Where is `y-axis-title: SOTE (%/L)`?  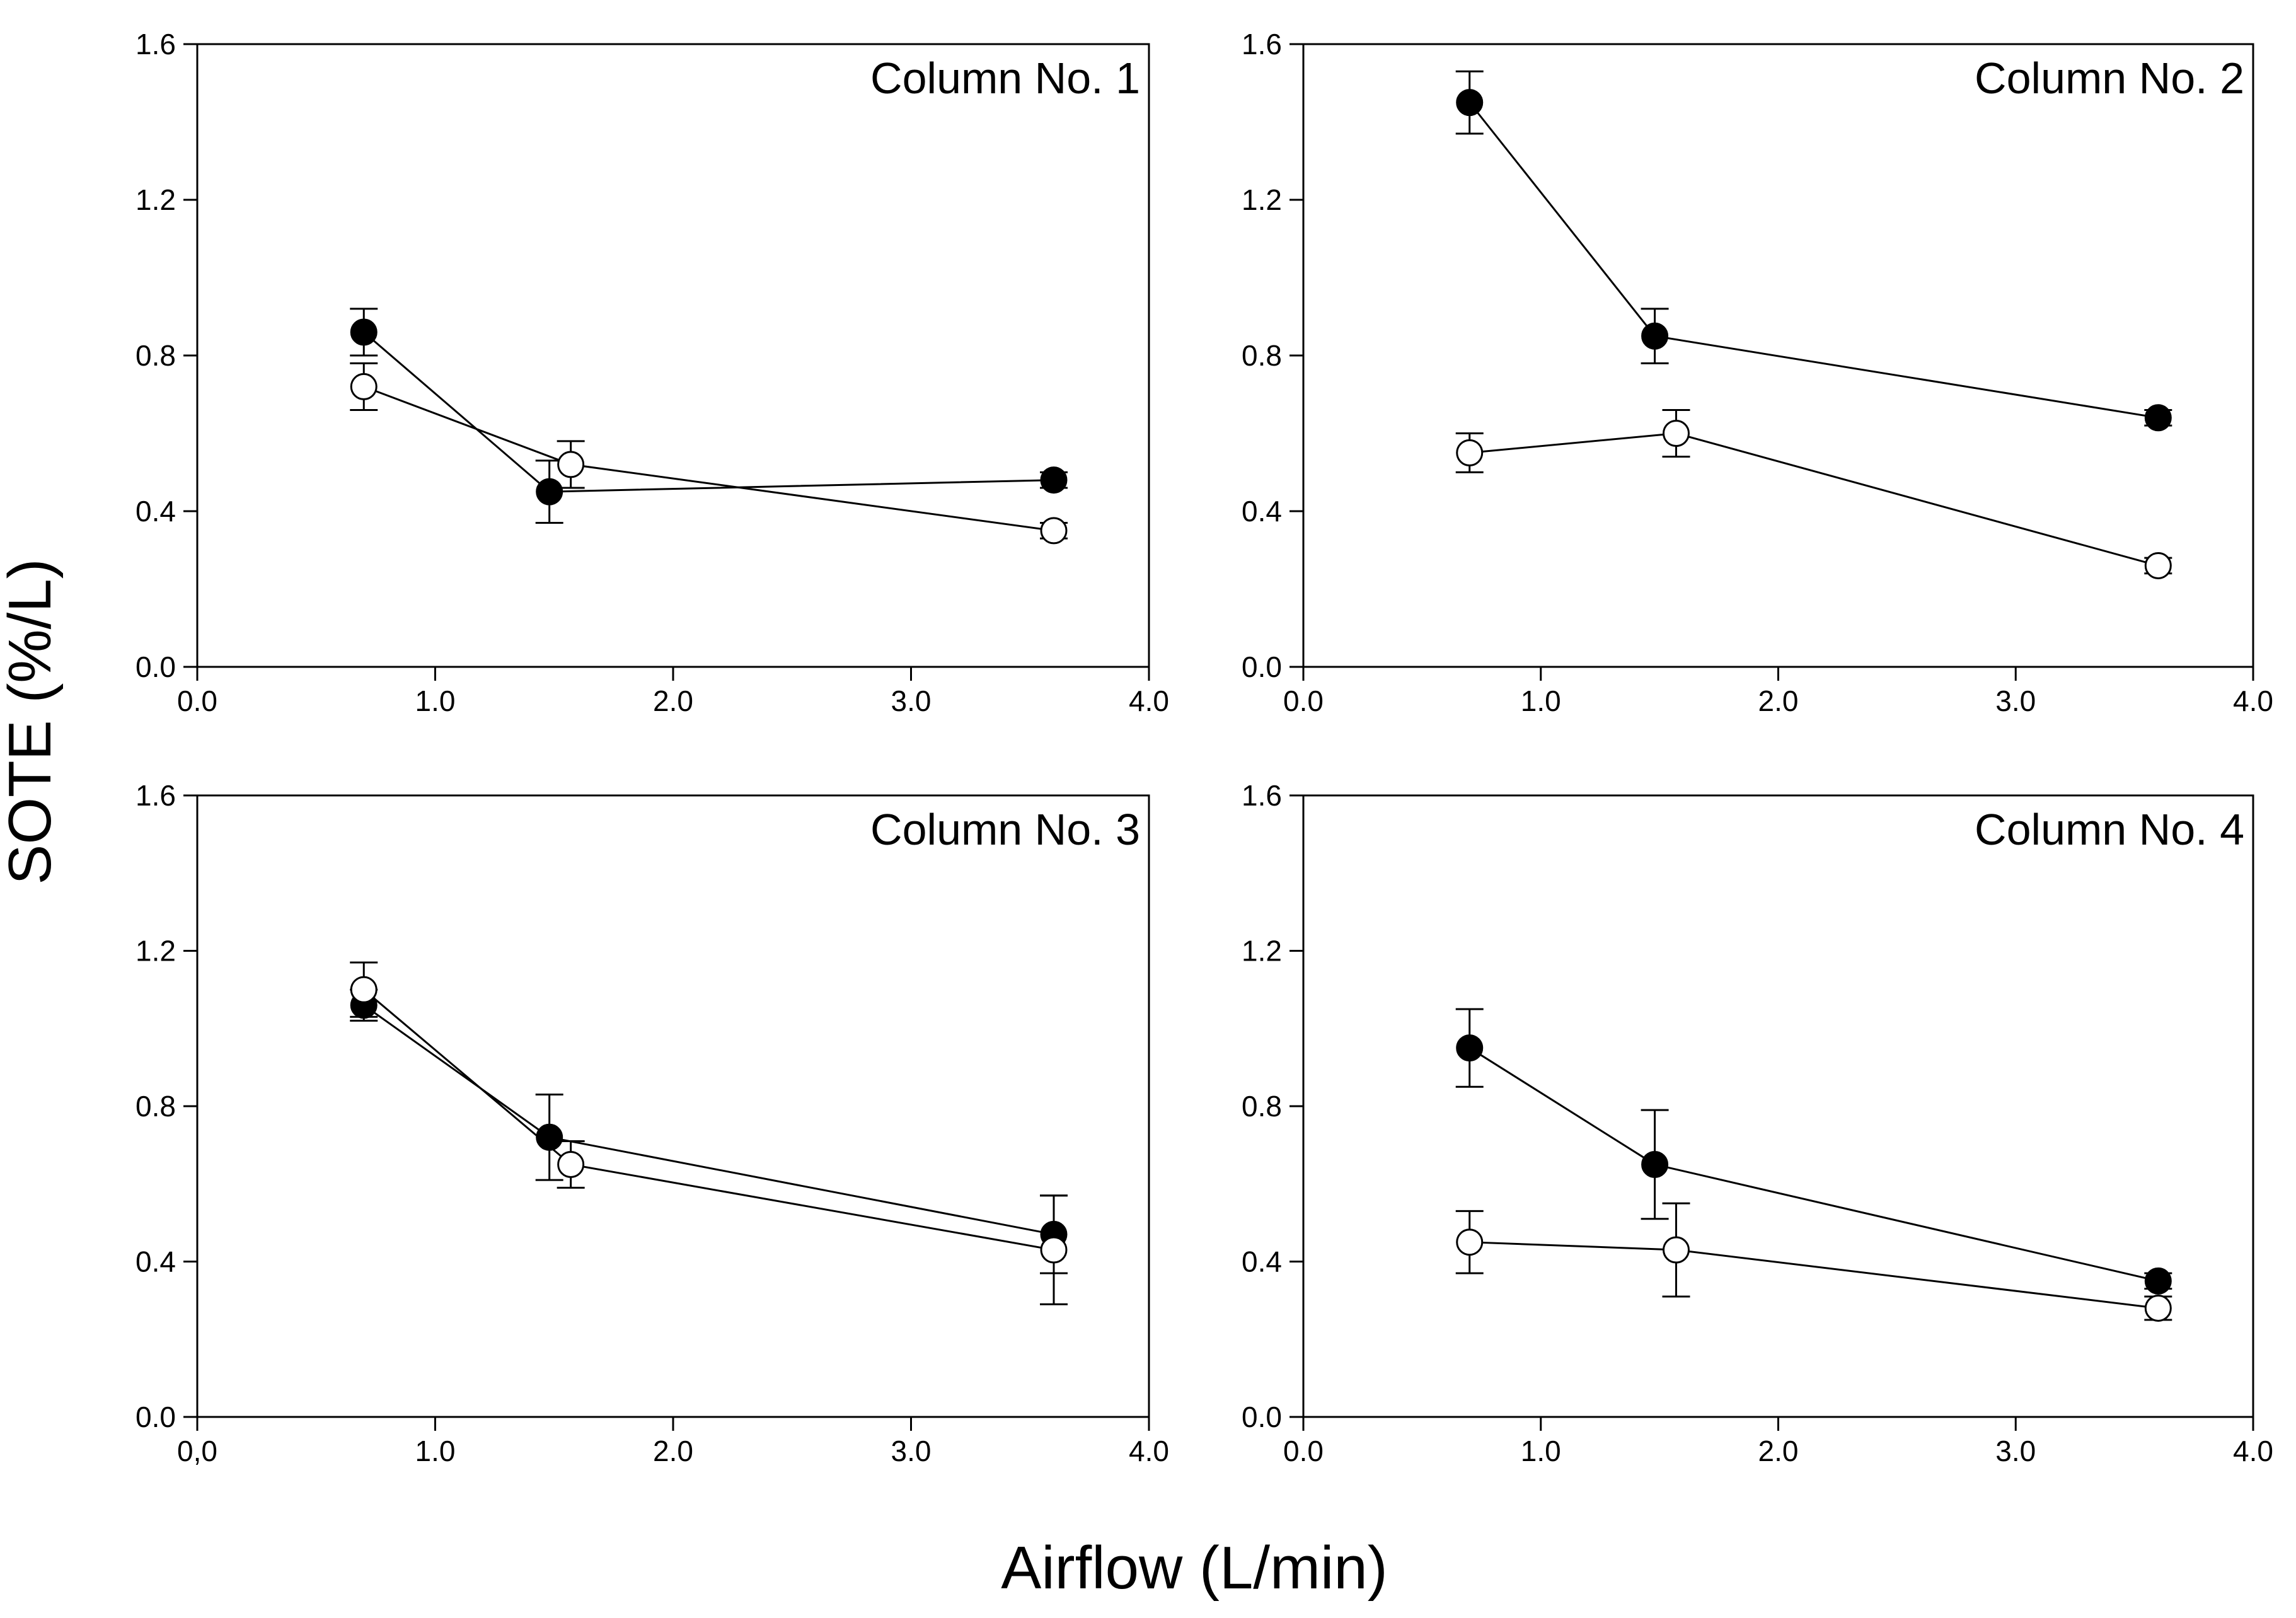 y-axis-title: SOTE (%/L) is located at coordinates (32, 721).